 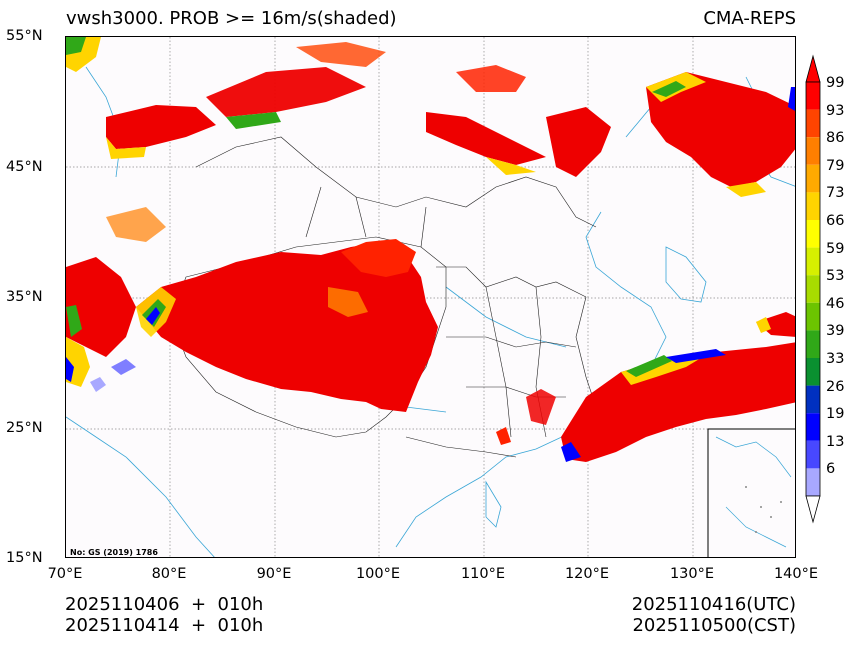 I want to click on valid-time-utc: 2025110416(UTC), so click(x=713, y=604).